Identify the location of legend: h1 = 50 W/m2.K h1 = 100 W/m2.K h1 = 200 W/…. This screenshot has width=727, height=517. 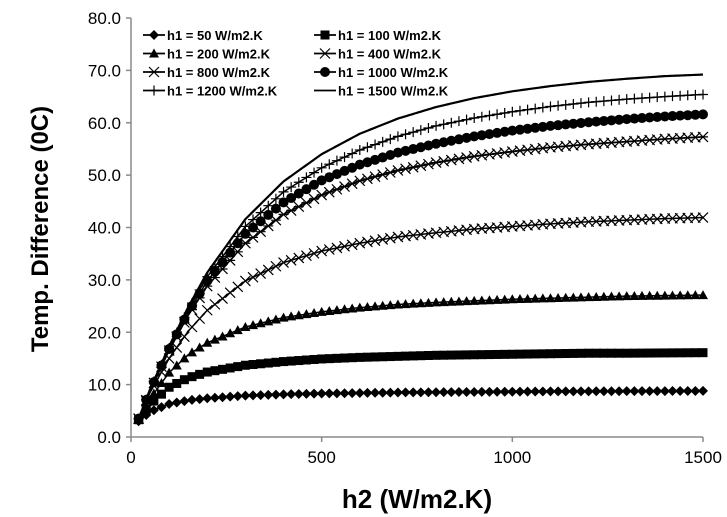
(296, 63).